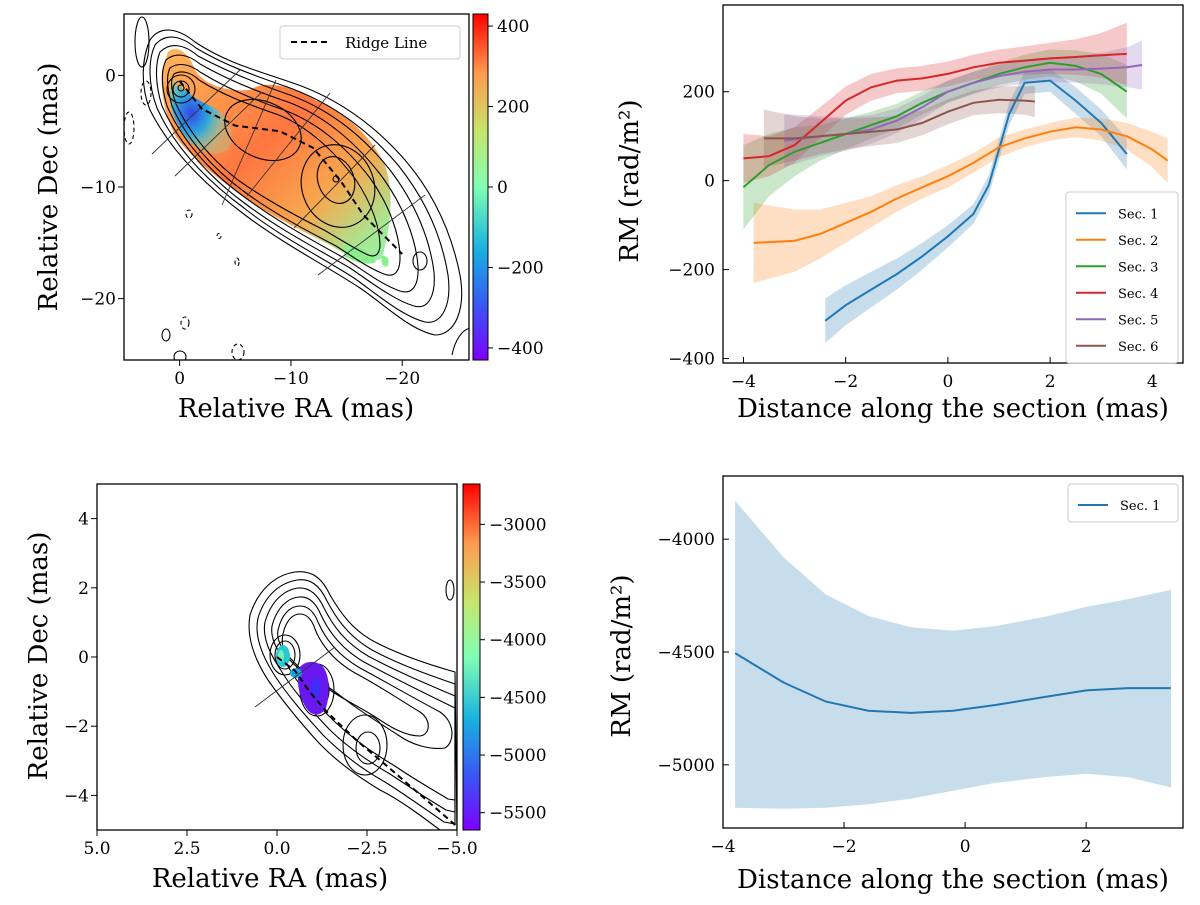 Image resolution: width=1200 pixels, height=905 pixels. Describe the element at coordinates (83, 589) in the screenshot. I see `map-bottom-ytick-label-1: 2` at that location.